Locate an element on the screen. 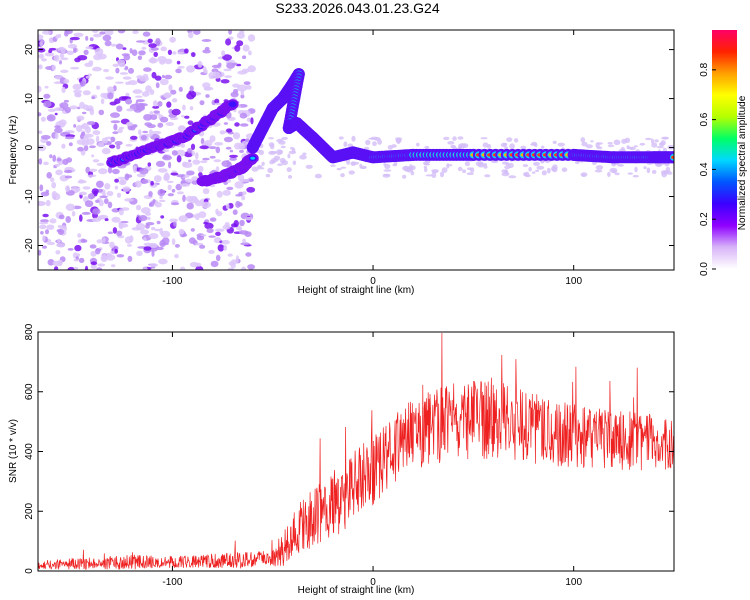 The image size is (750, 600). y-tick-label: 400 is located at coordinates (29, 451).